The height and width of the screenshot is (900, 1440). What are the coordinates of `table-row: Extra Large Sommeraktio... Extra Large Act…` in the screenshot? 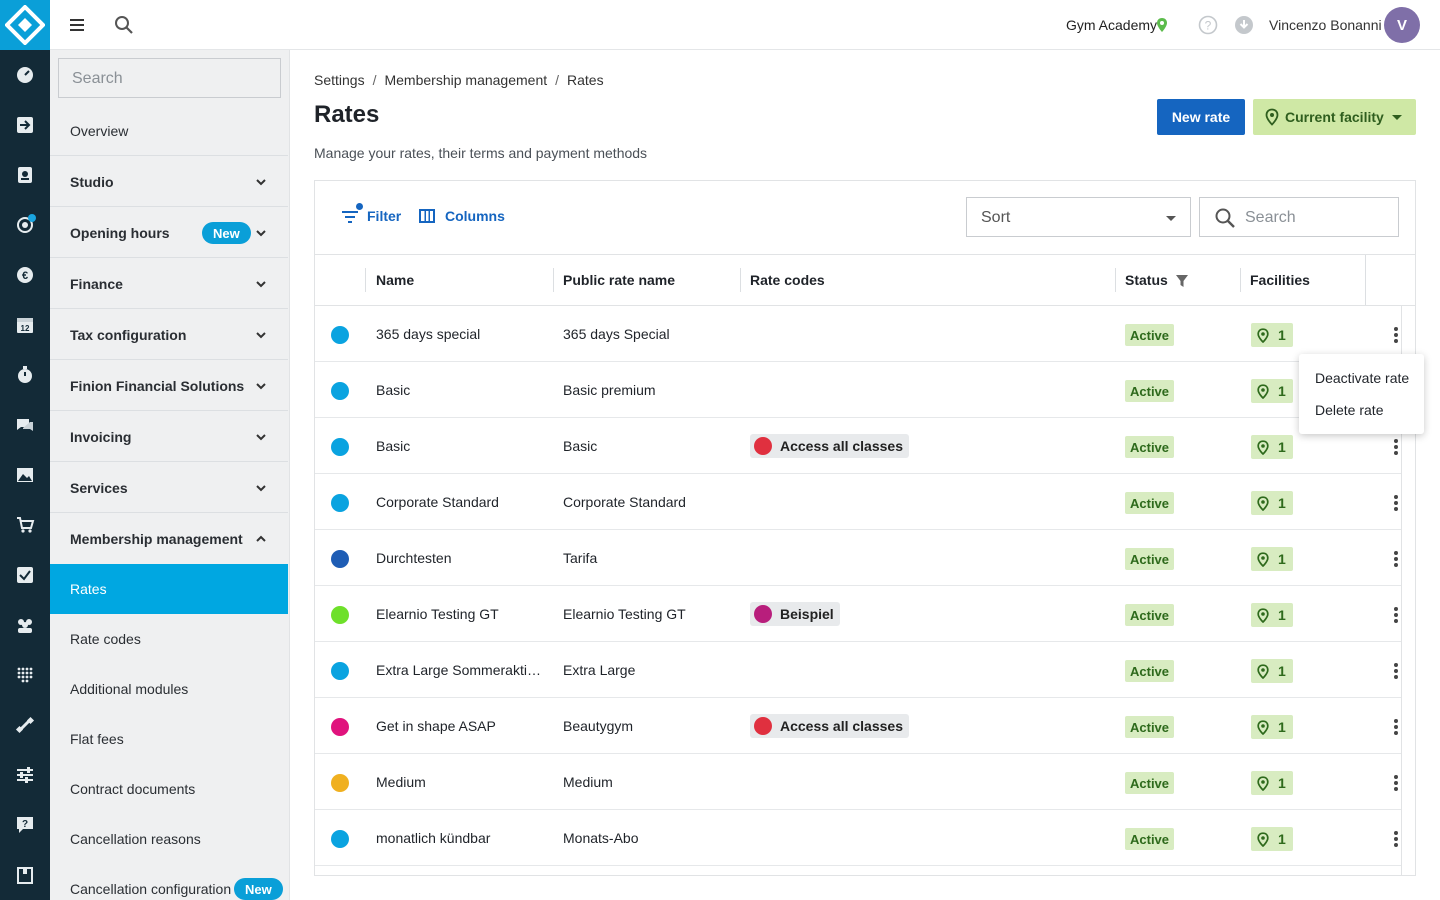 It's located at (858, 670).